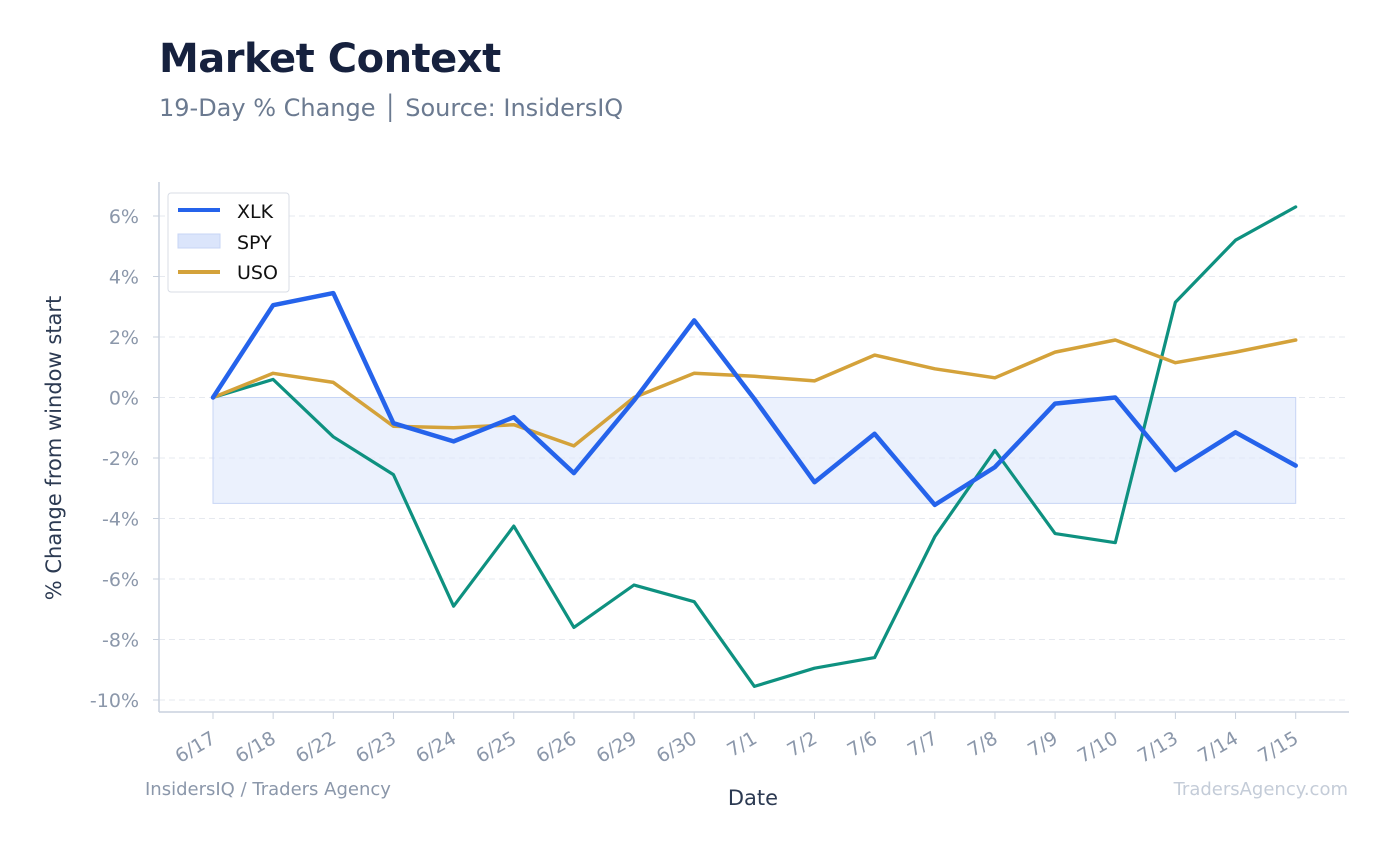  What do you see at coordinates (496, 747) in the screenshot?
I see `x-tick-label: 6/25` at bounding box center [496, 747].